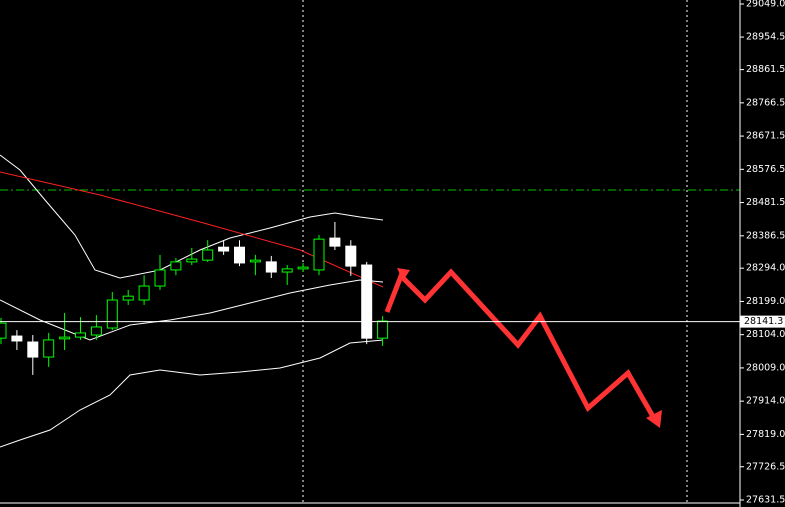  Describe the element at coordinates (765, 169) in the screenshot. I see `y-tick-label: 28576.5` at that location.